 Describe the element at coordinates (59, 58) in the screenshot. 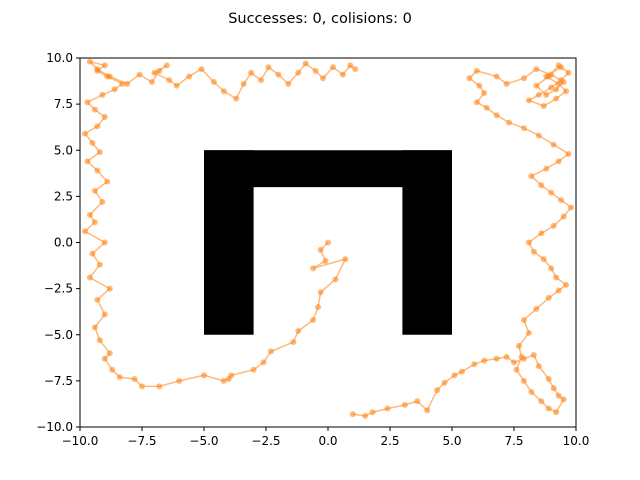

I see `y-tick-label: 10.0` at that location.